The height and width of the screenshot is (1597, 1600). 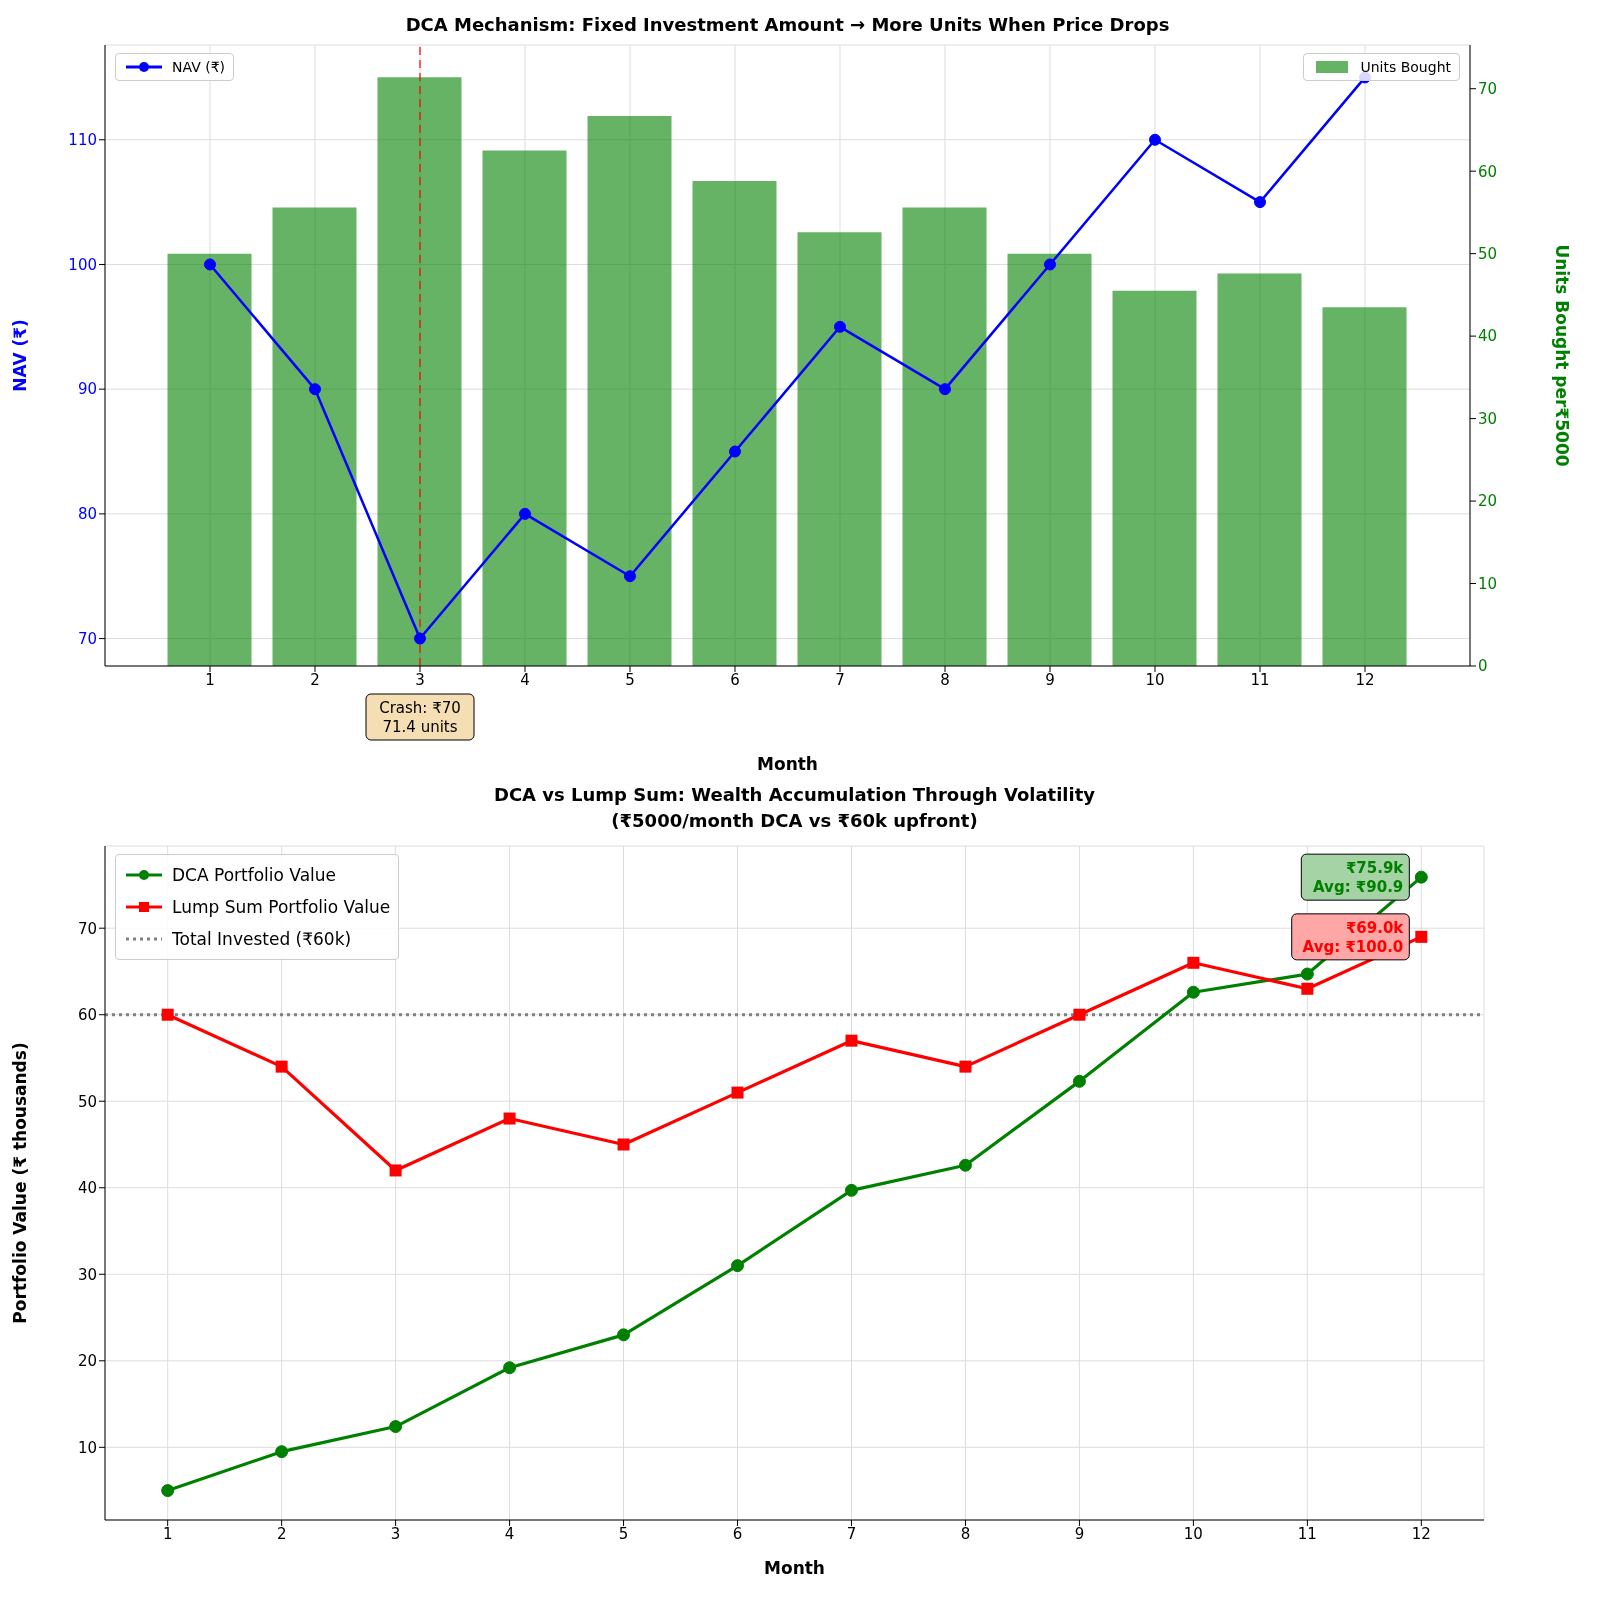 What do you see at coordinates (1488, 418) in the screenshot?
I see `y2-tick-label: 30` at bounding box center [1488, 418].